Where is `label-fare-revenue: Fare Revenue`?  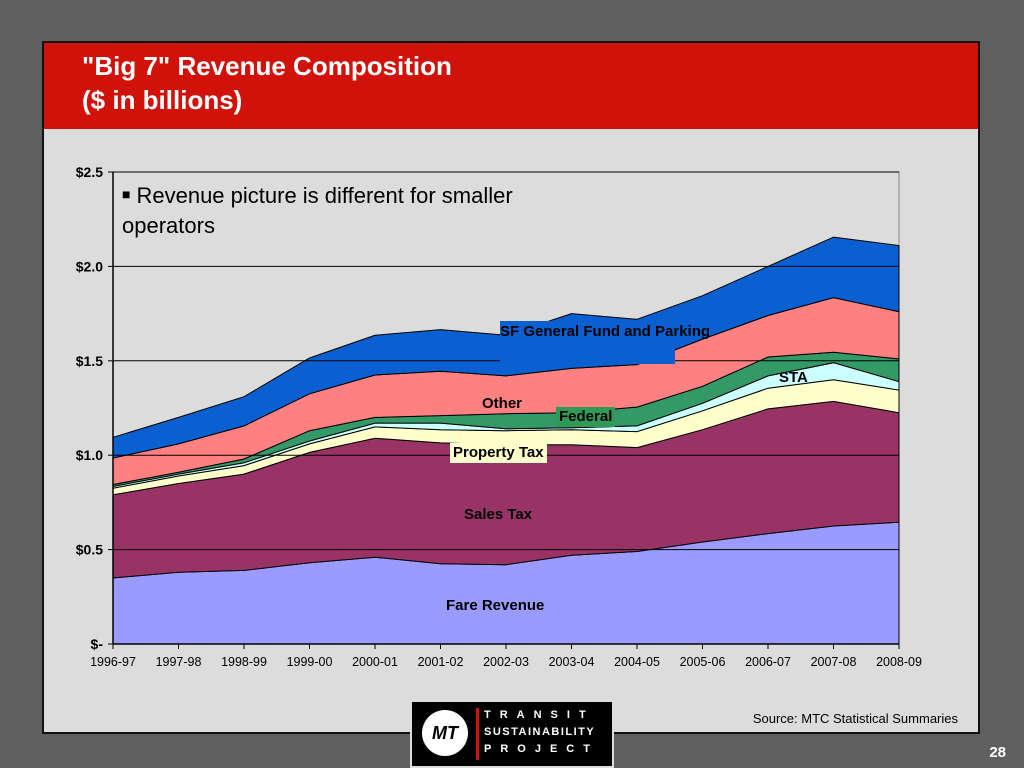
label-fare-revenue: Fare Revenue is located at coordinates (495, 605).